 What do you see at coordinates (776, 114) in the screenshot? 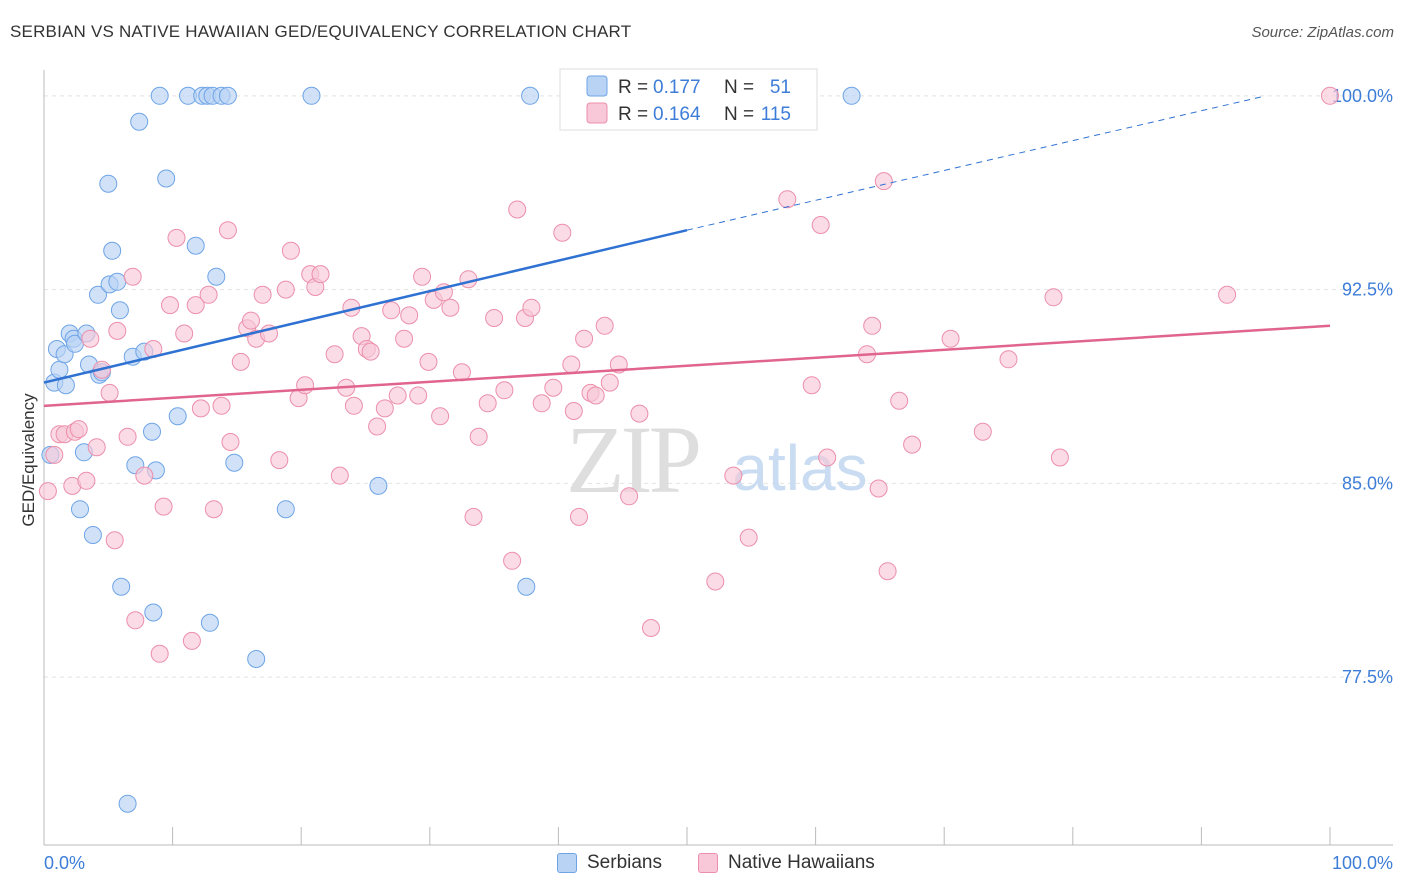
I see `stats-n-value-native-hawaiians: 115` at bounding box center [776, 114].